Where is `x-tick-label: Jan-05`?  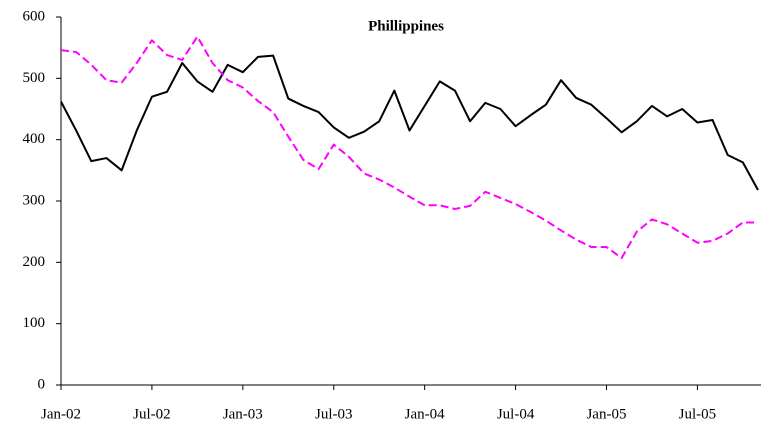
x-tick-label: Jan-05 is located at coordinates (606, 414).